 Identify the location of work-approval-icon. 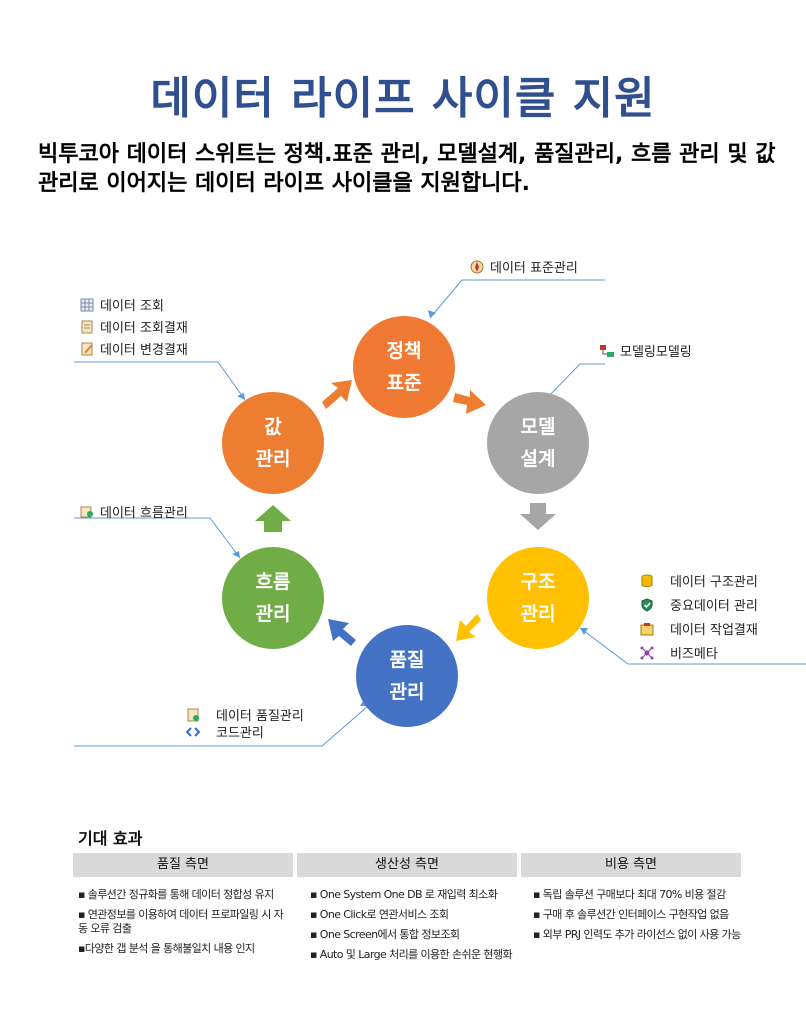
(647, 628).